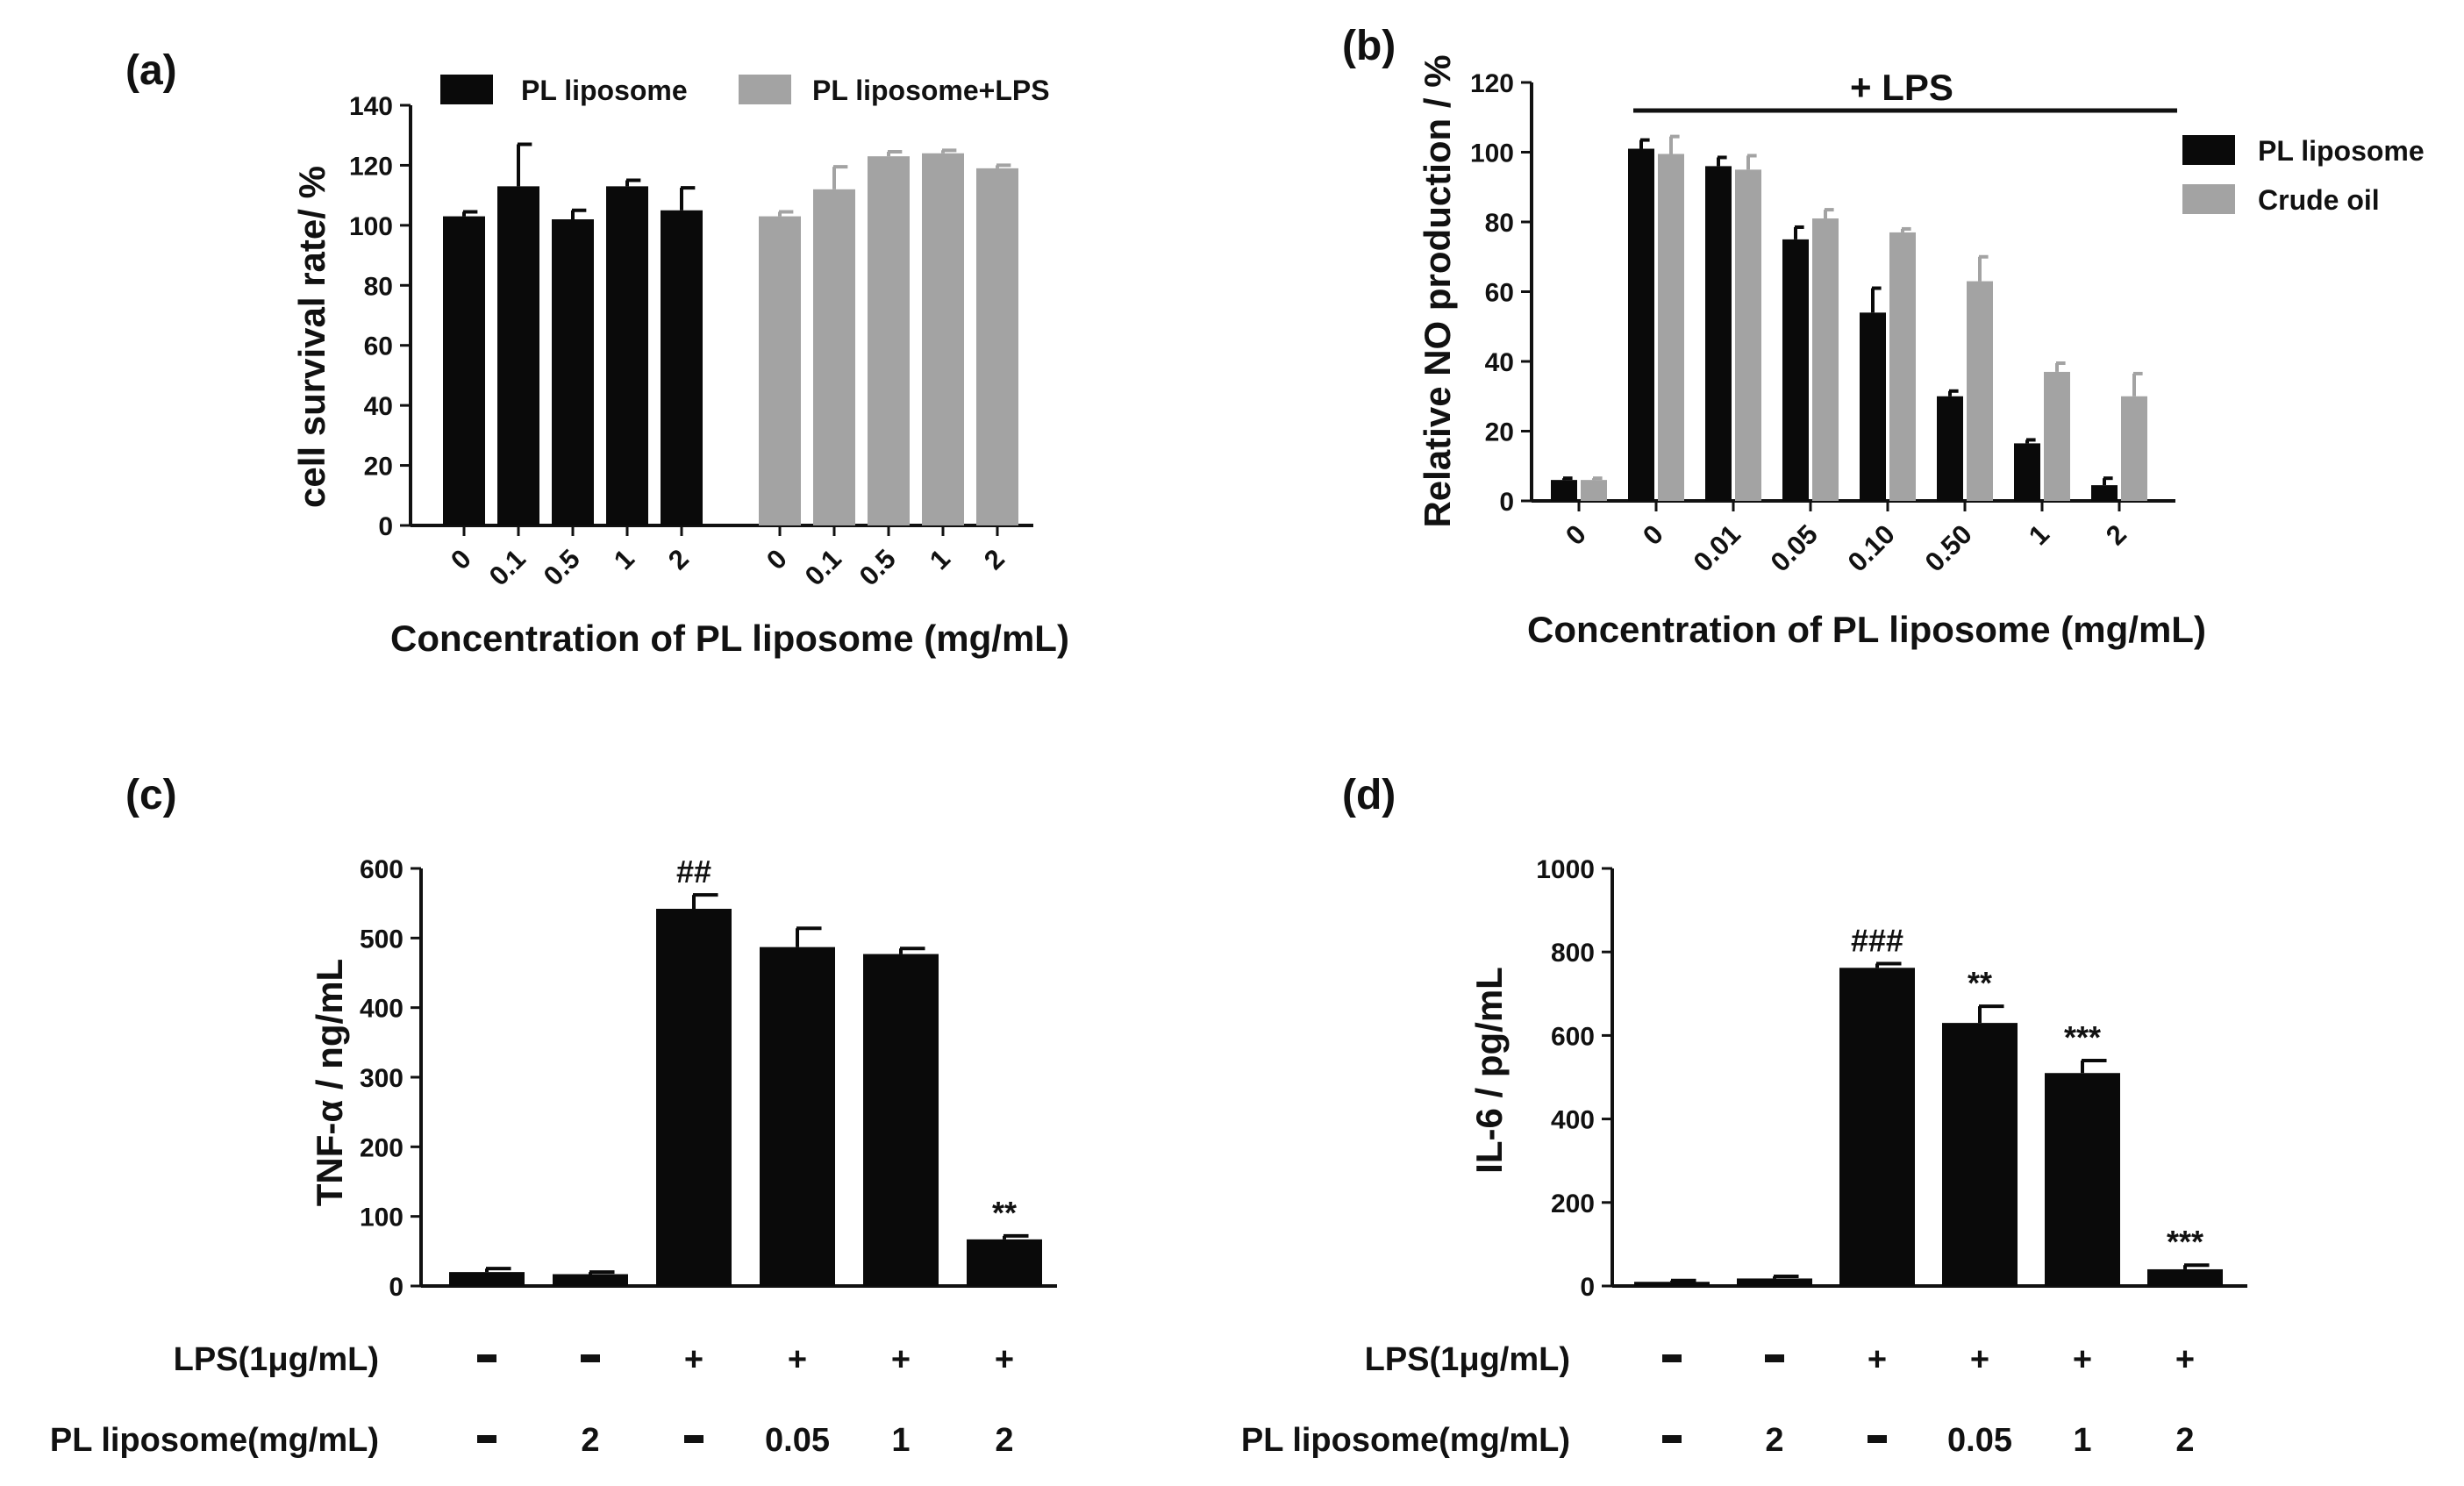  What do you see at coordinates (467, 89) in the screenshot?
I see `legend-swatch-pl-liposome` at bounding box center [467, 89].